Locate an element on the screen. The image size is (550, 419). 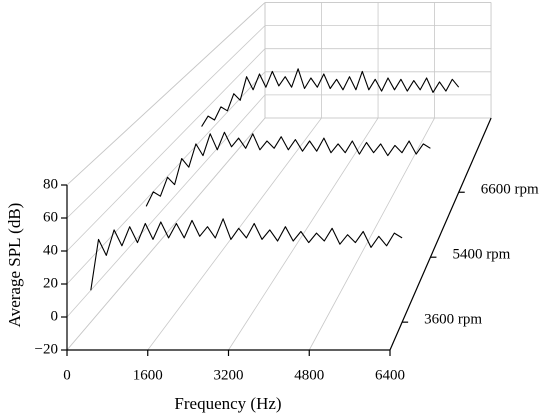
depth-label: 5400 rpm is located at coordinates (481, 255).